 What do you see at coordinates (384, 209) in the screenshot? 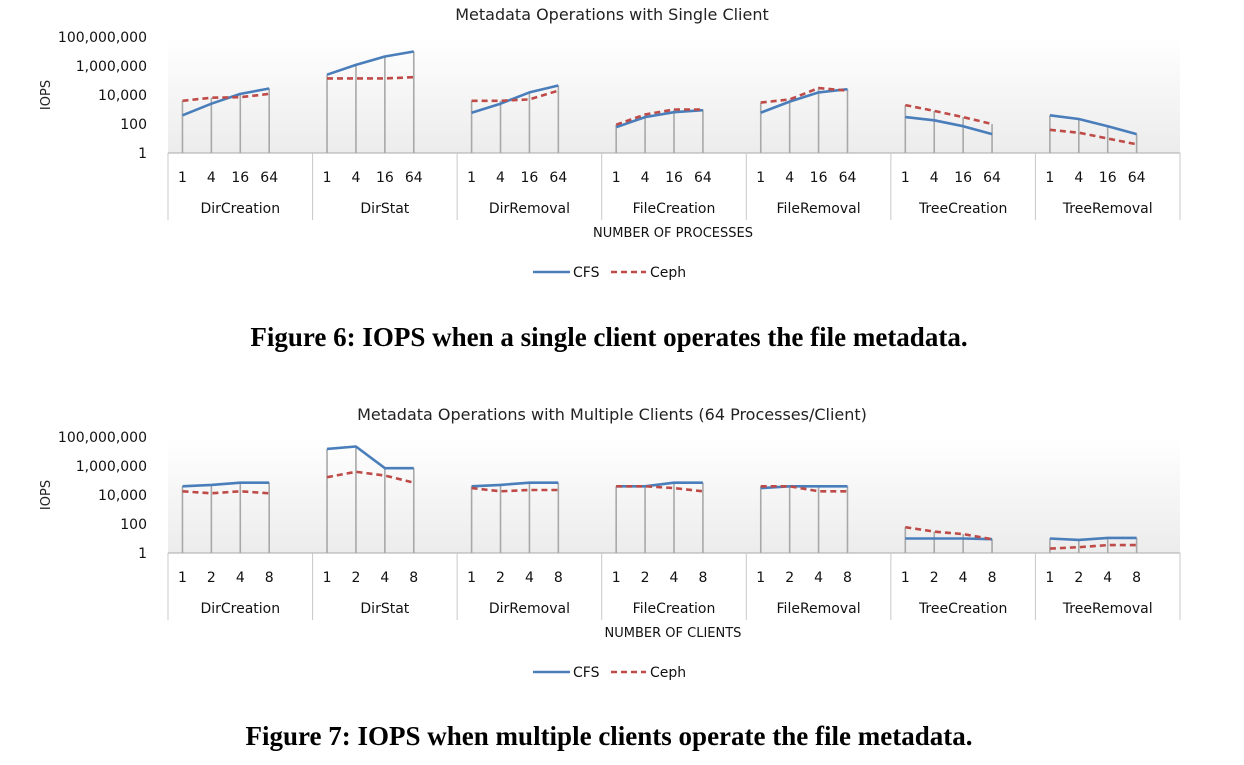
I see `group-label: DirStat` at bounding box center [384, 209].